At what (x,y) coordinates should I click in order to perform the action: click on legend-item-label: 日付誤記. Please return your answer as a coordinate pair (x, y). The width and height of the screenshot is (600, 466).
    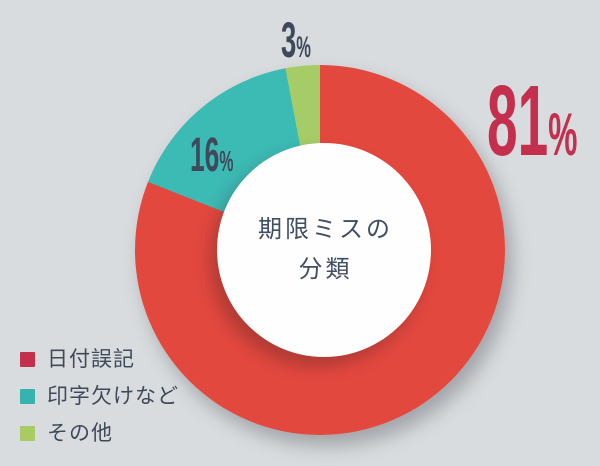
    Looking at the image, I should click on (91, 359).